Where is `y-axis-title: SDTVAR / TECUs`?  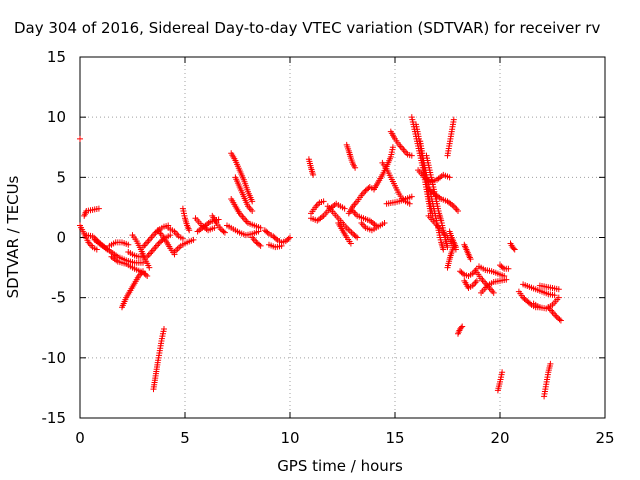 y-axis-title: SDTVAR / TECUs is located at coordinates (13, 236).